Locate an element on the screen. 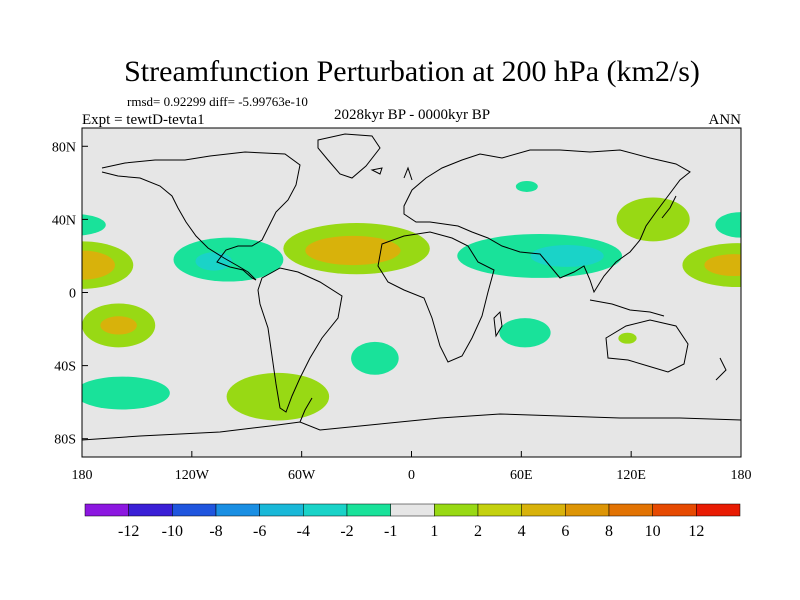  colorbar-label: 1 is located at coordinates (434, 531).